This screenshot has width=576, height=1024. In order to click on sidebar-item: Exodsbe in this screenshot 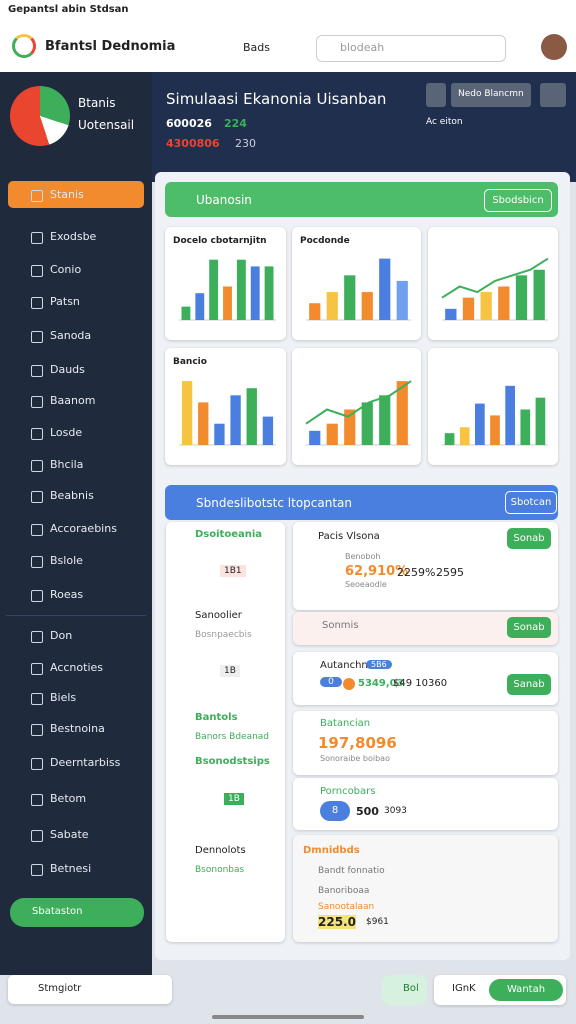, I will do `click(73, 236)`.